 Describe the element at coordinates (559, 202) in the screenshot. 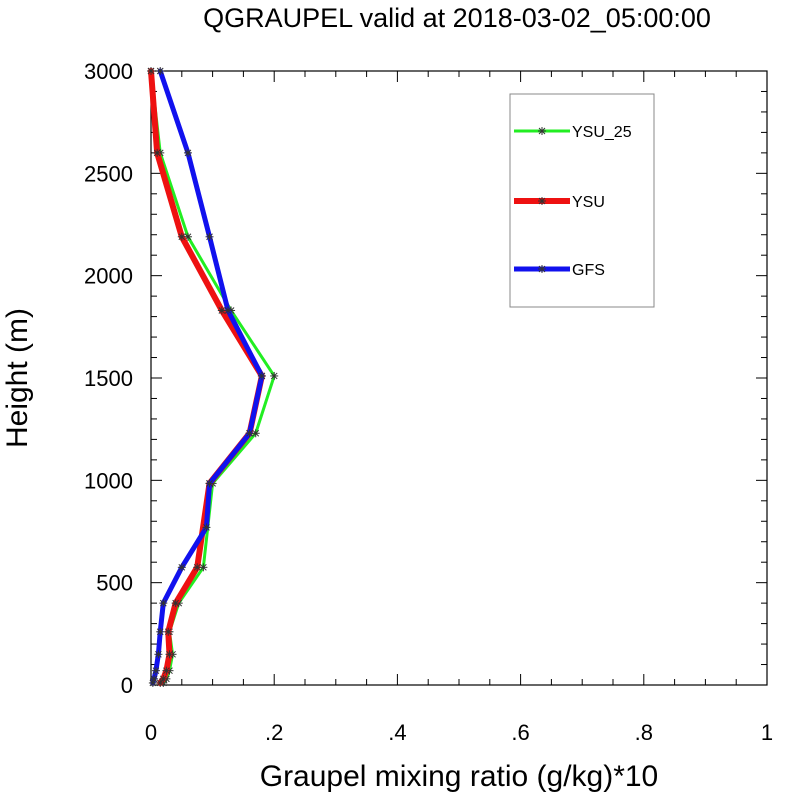

I see `legend-entry: YSU` at that location.